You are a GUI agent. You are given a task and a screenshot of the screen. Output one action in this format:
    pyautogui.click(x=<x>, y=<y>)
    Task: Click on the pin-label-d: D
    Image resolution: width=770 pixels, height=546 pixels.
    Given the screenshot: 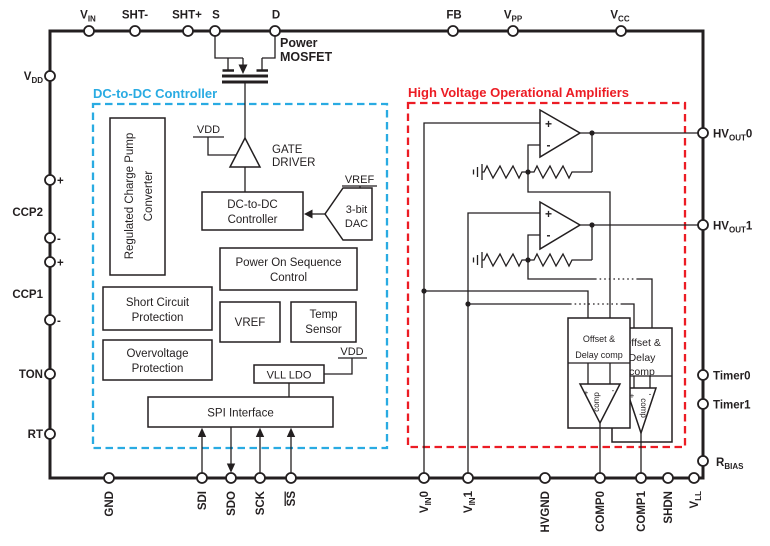 What is the action you would take?
    pyautogui.click(x=276, y=16)
    